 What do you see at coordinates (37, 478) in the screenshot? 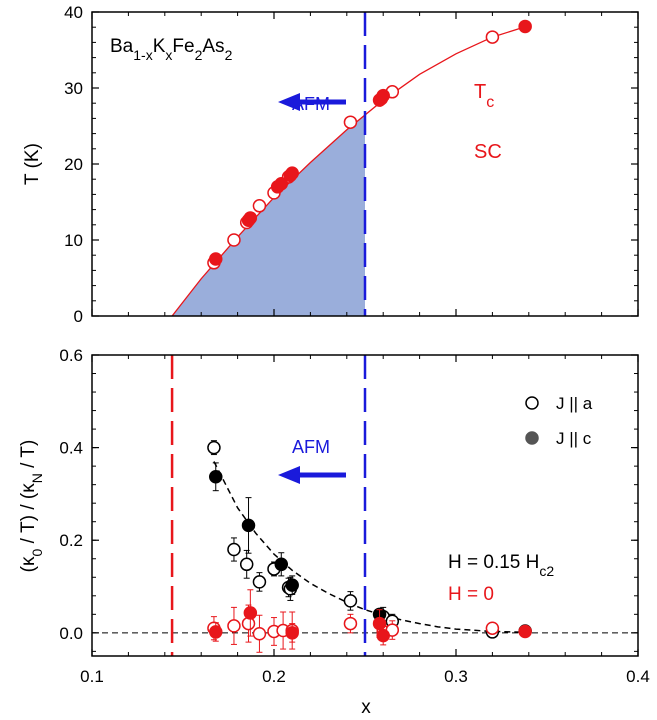
I see `y-axis-label-bottom-part: N` at bounding box center [37, 478].